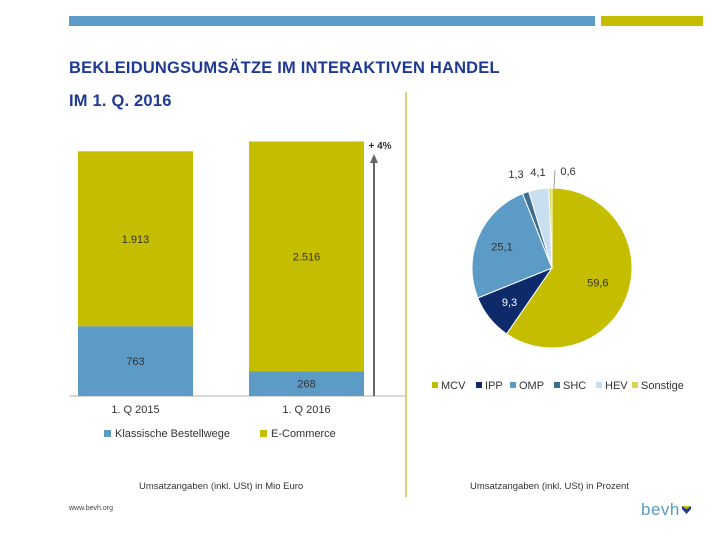 The image size is (720, 540). What do you see at coordinates (597, 283) in the screenshot?
I see `pie-value-label: 59,6` at bounding box center [597, 283].